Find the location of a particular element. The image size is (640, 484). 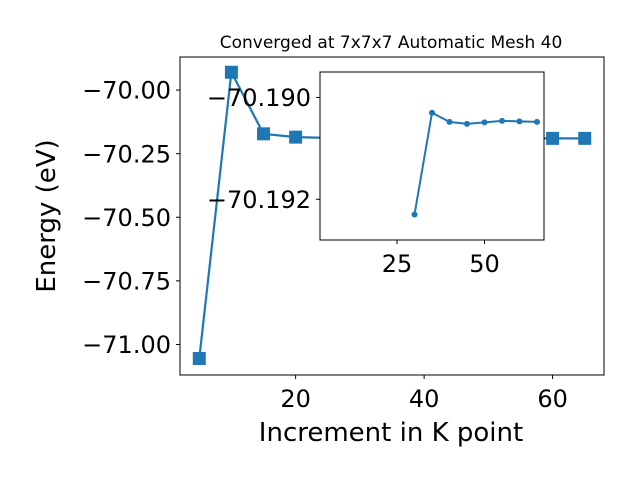

main-y-tick-label: −70.25 is located at coordinates (126, 154).